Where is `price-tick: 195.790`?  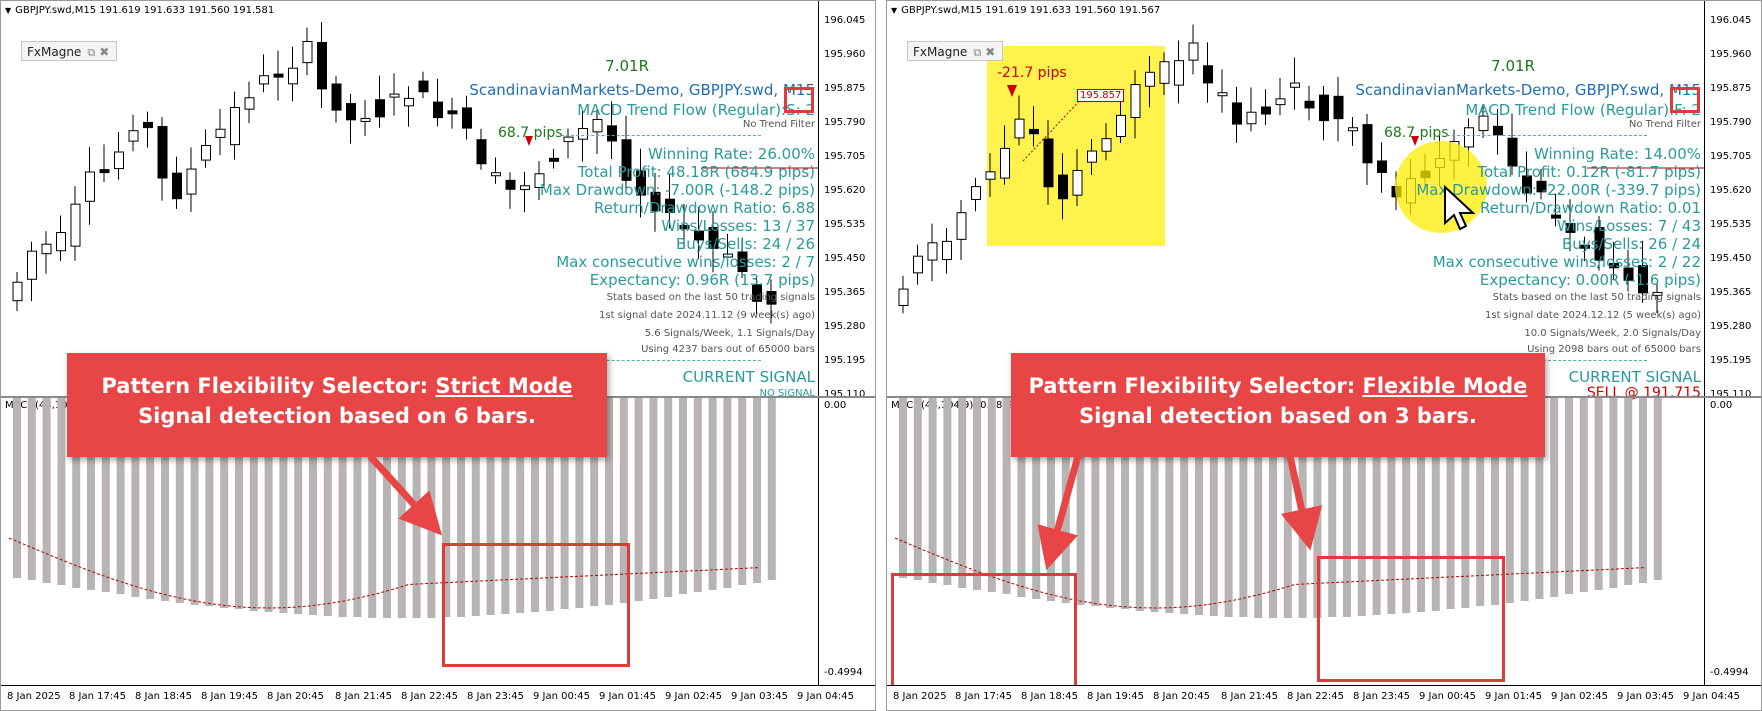 price-tick: 195.790 is located at coordinates (1731, 122).